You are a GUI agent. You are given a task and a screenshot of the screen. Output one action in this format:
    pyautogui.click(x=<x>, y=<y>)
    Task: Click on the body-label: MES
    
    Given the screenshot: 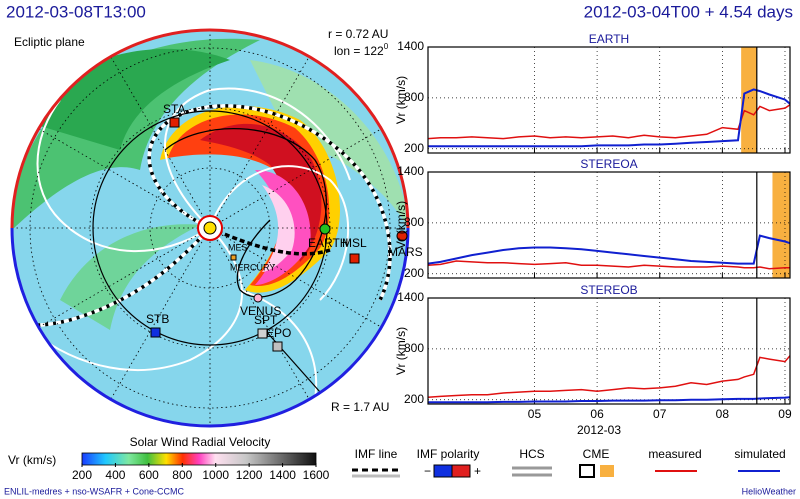 What is the action you would take?
    pyautogui.click(x=238, y=247)
    